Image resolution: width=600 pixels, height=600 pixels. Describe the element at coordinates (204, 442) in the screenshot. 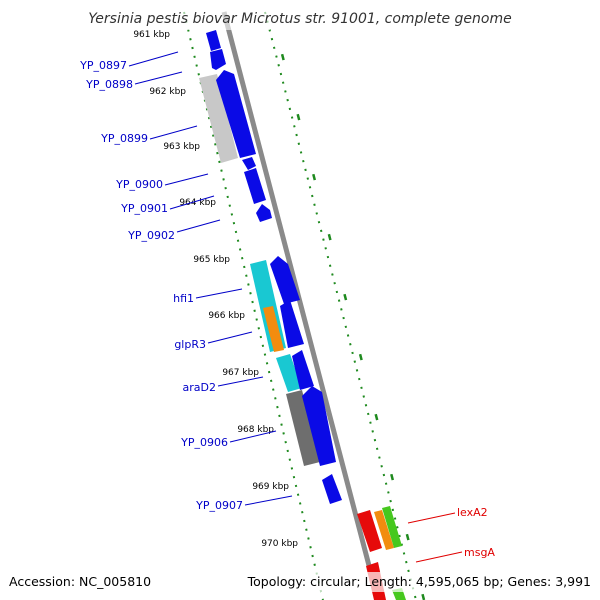

I see `gene-label: YP_0906` at that location.